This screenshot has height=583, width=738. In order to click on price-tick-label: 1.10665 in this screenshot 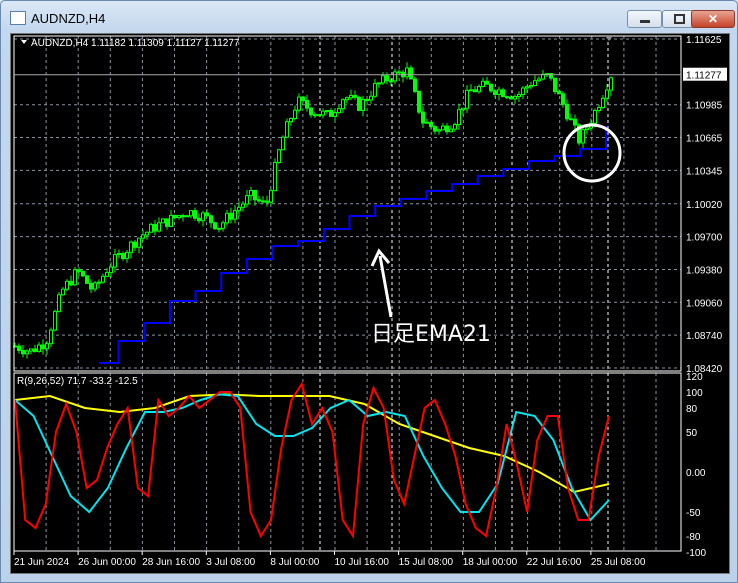, I will do `click(704, 139)`.